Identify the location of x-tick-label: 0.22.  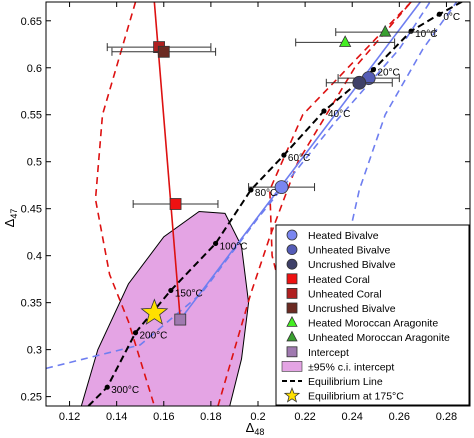
(304, 417).